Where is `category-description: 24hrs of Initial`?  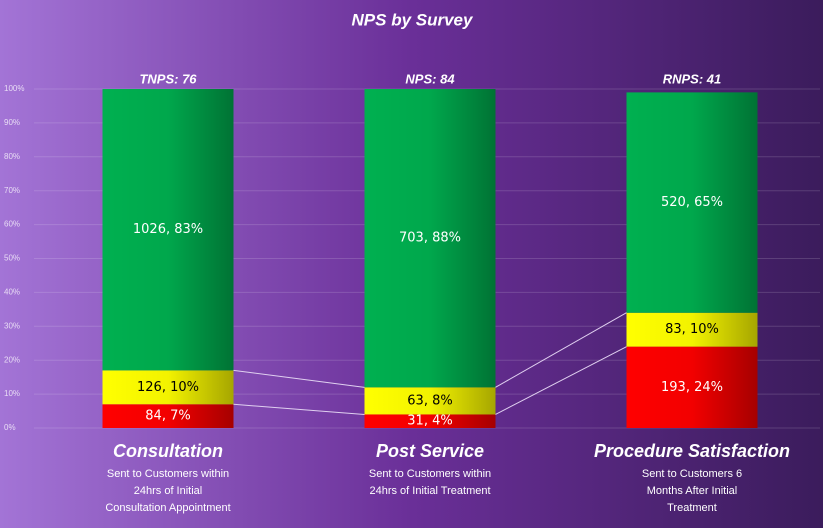 category-description: 24hrs of Initial is located at coordinates (168, 491).